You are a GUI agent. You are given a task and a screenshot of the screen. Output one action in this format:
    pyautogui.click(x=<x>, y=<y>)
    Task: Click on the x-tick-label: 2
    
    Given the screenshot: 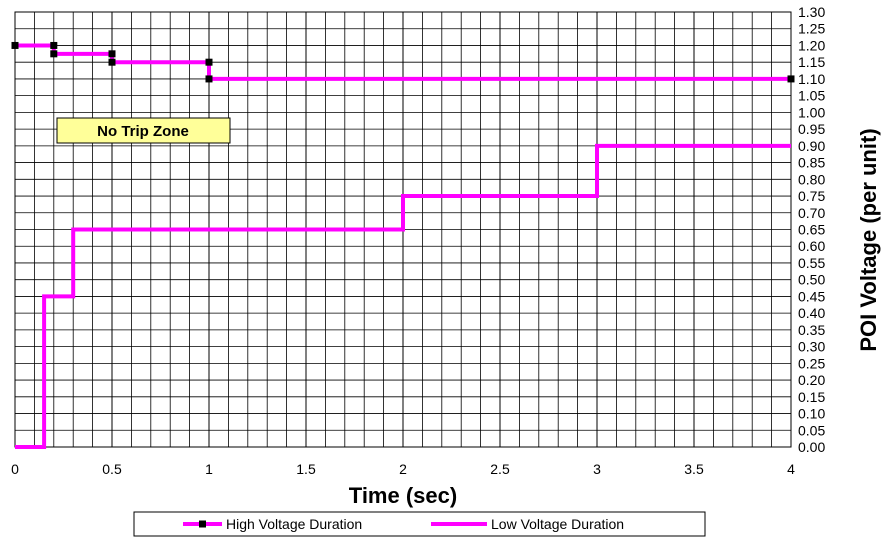 What is the action you would take?
    pyautogui.click(x=403, y=469)
    